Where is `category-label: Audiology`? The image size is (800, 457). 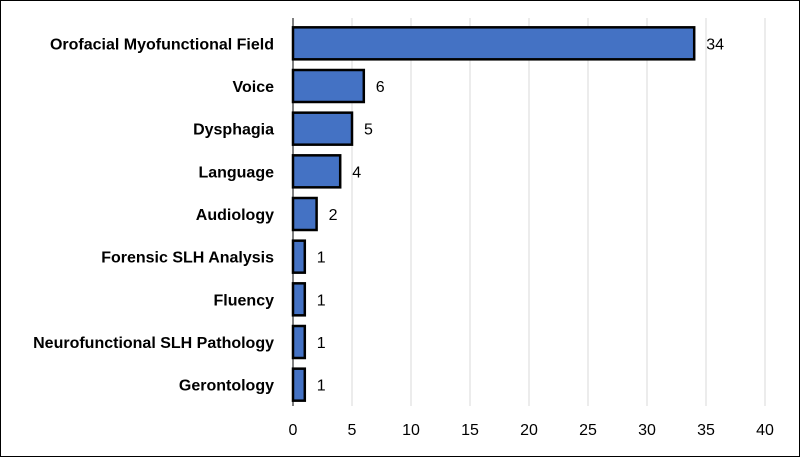 category-label: Audiology is located at coordinates (235, 215).